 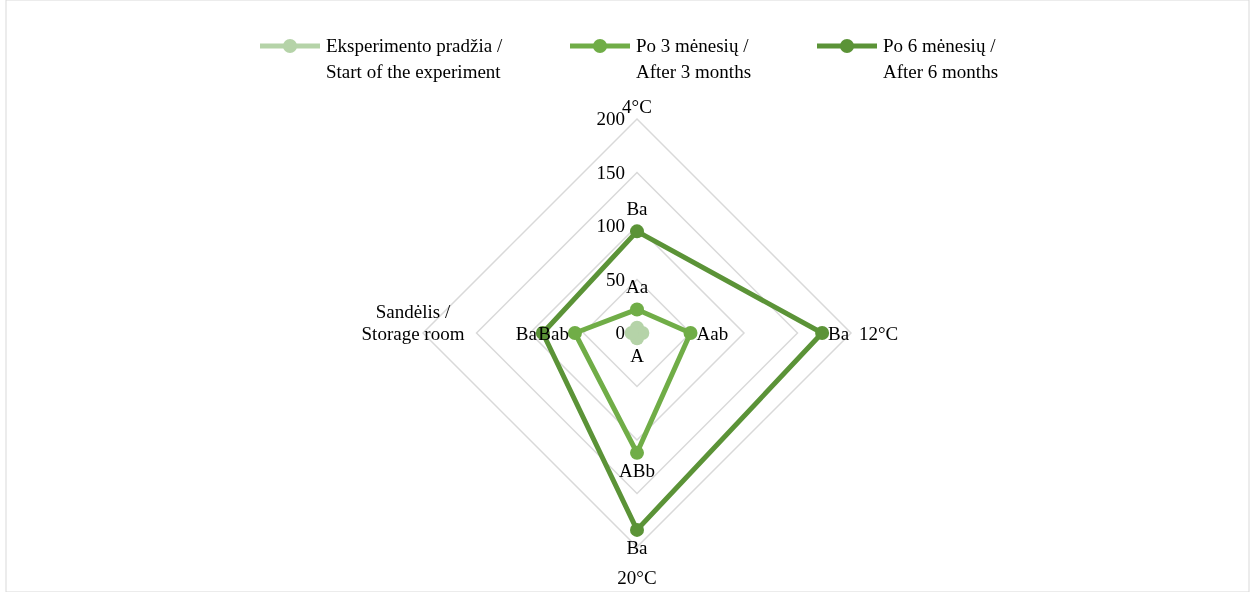 I want to click on spoke-label: 12°C, so click(x=879, y=333).